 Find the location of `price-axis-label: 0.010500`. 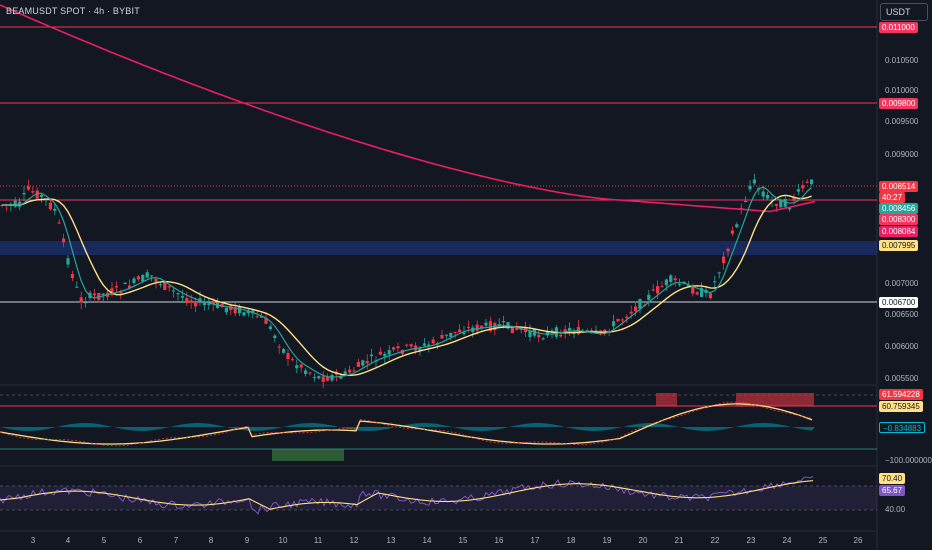

price-axis-label: 0.010500 is located at coordinates (902, 60).